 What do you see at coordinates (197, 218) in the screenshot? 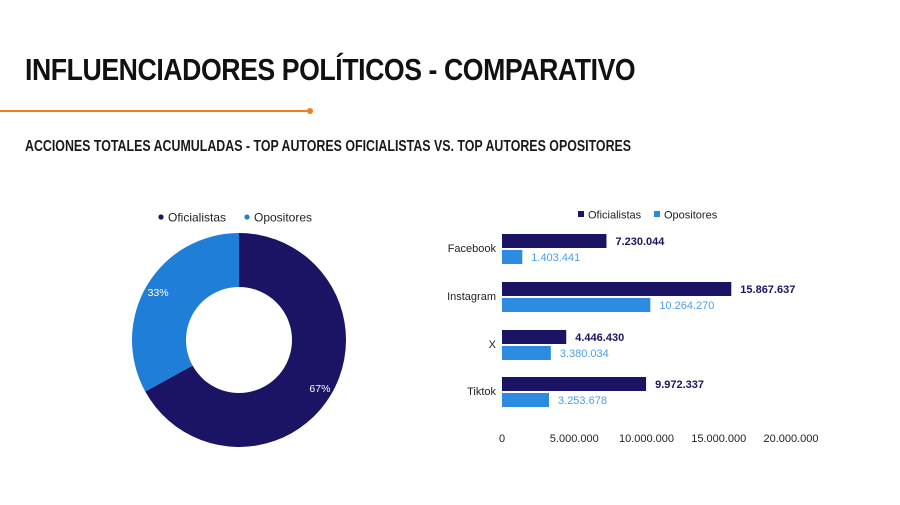
I see `donut-legend-label-0: Oficialistas` at bounding box center [197, 218].